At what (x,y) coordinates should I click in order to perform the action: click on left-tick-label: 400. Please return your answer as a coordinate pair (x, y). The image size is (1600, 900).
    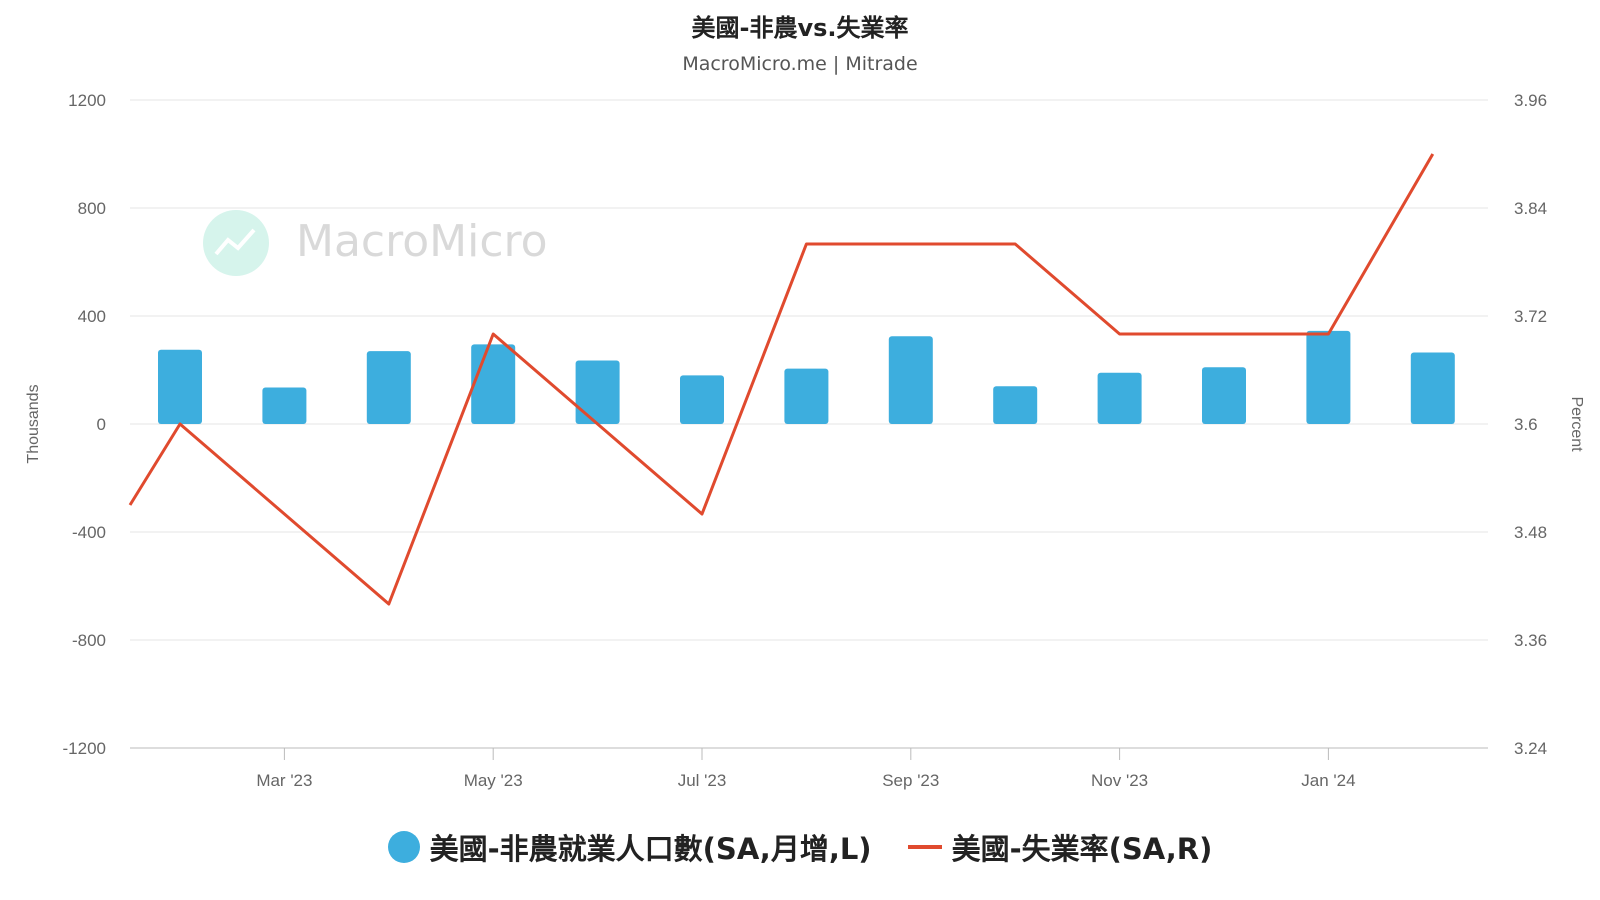
    Looking at the image, I should click on (92, 316).